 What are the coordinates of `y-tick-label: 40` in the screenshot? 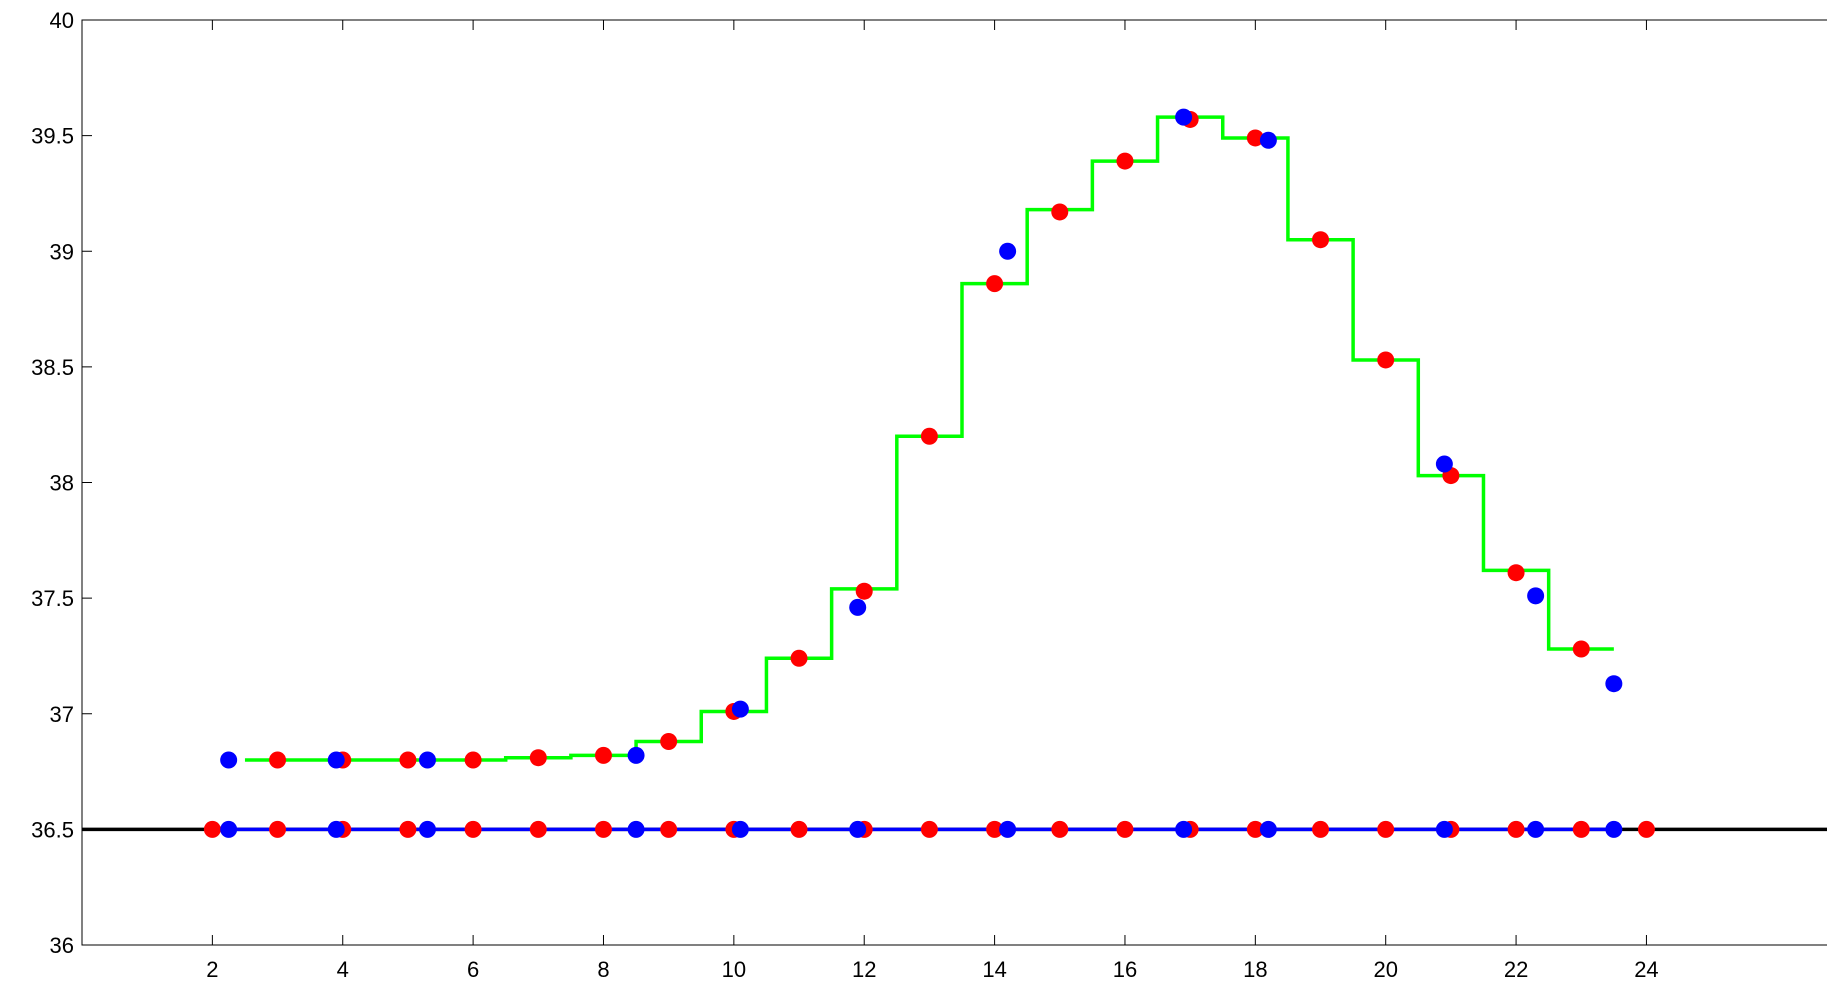 It's located at (62, 20).